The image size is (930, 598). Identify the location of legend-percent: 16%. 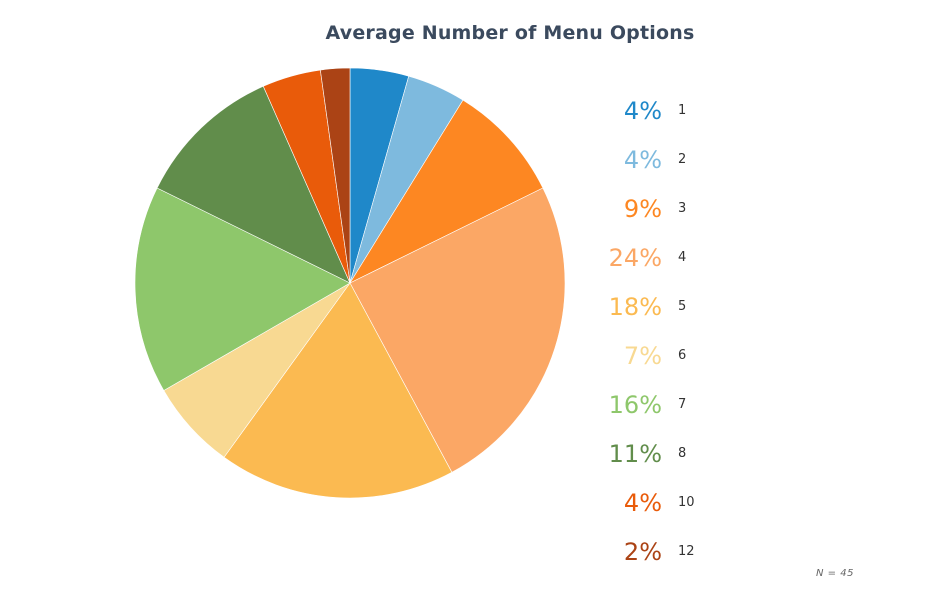
(635, 404).